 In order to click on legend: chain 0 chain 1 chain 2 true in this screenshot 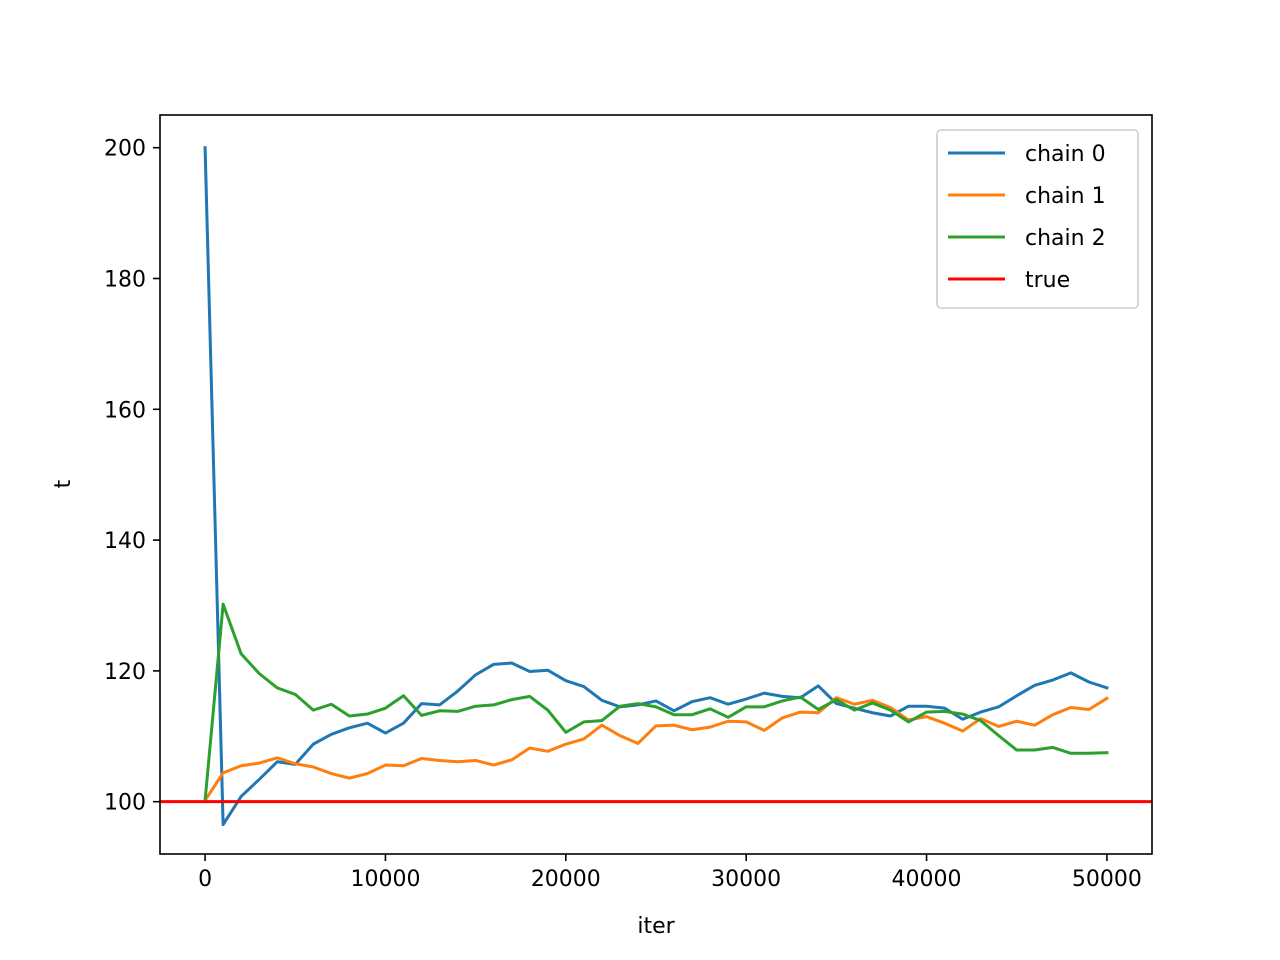, I will do `click(1037, 219)`.